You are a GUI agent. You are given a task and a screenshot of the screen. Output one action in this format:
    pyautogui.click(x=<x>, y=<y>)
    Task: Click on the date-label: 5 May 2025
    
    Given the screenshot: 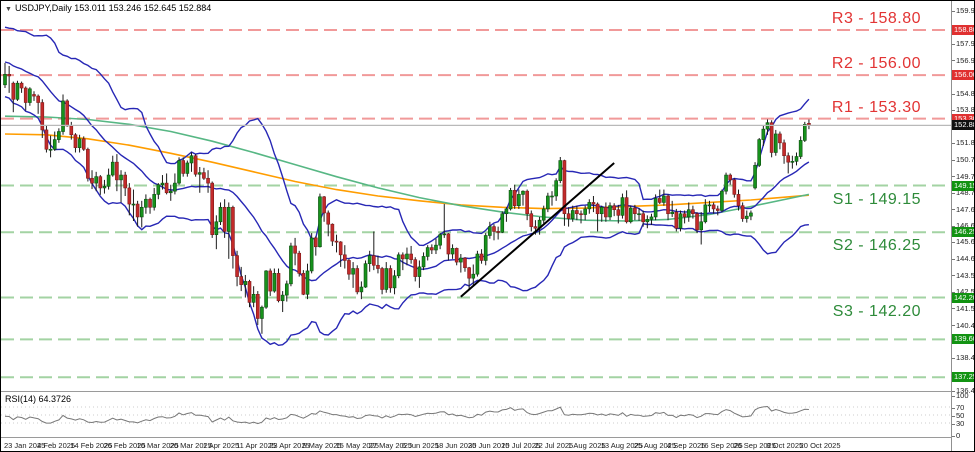 What is the action you would take?
    pyautogui.click(x=322, y=445)
    